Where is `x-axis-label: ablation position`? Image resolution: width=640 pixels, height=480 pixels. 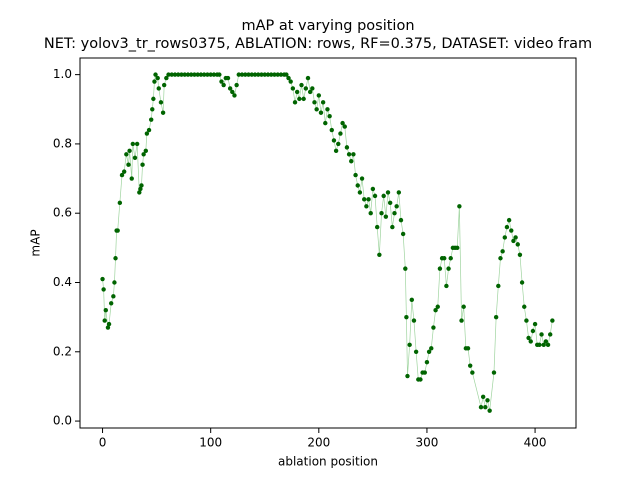
x-axis-label: ablation position is located at coordinates (328, 462).